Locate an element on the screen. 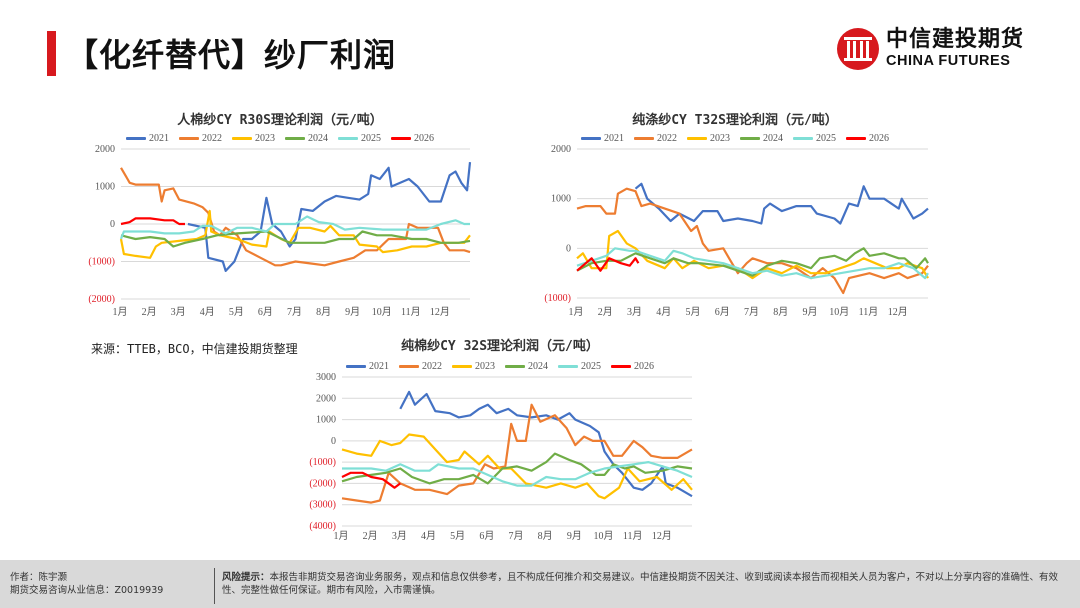  y-tick-label: (3000) is located at coordinates (322, 505).